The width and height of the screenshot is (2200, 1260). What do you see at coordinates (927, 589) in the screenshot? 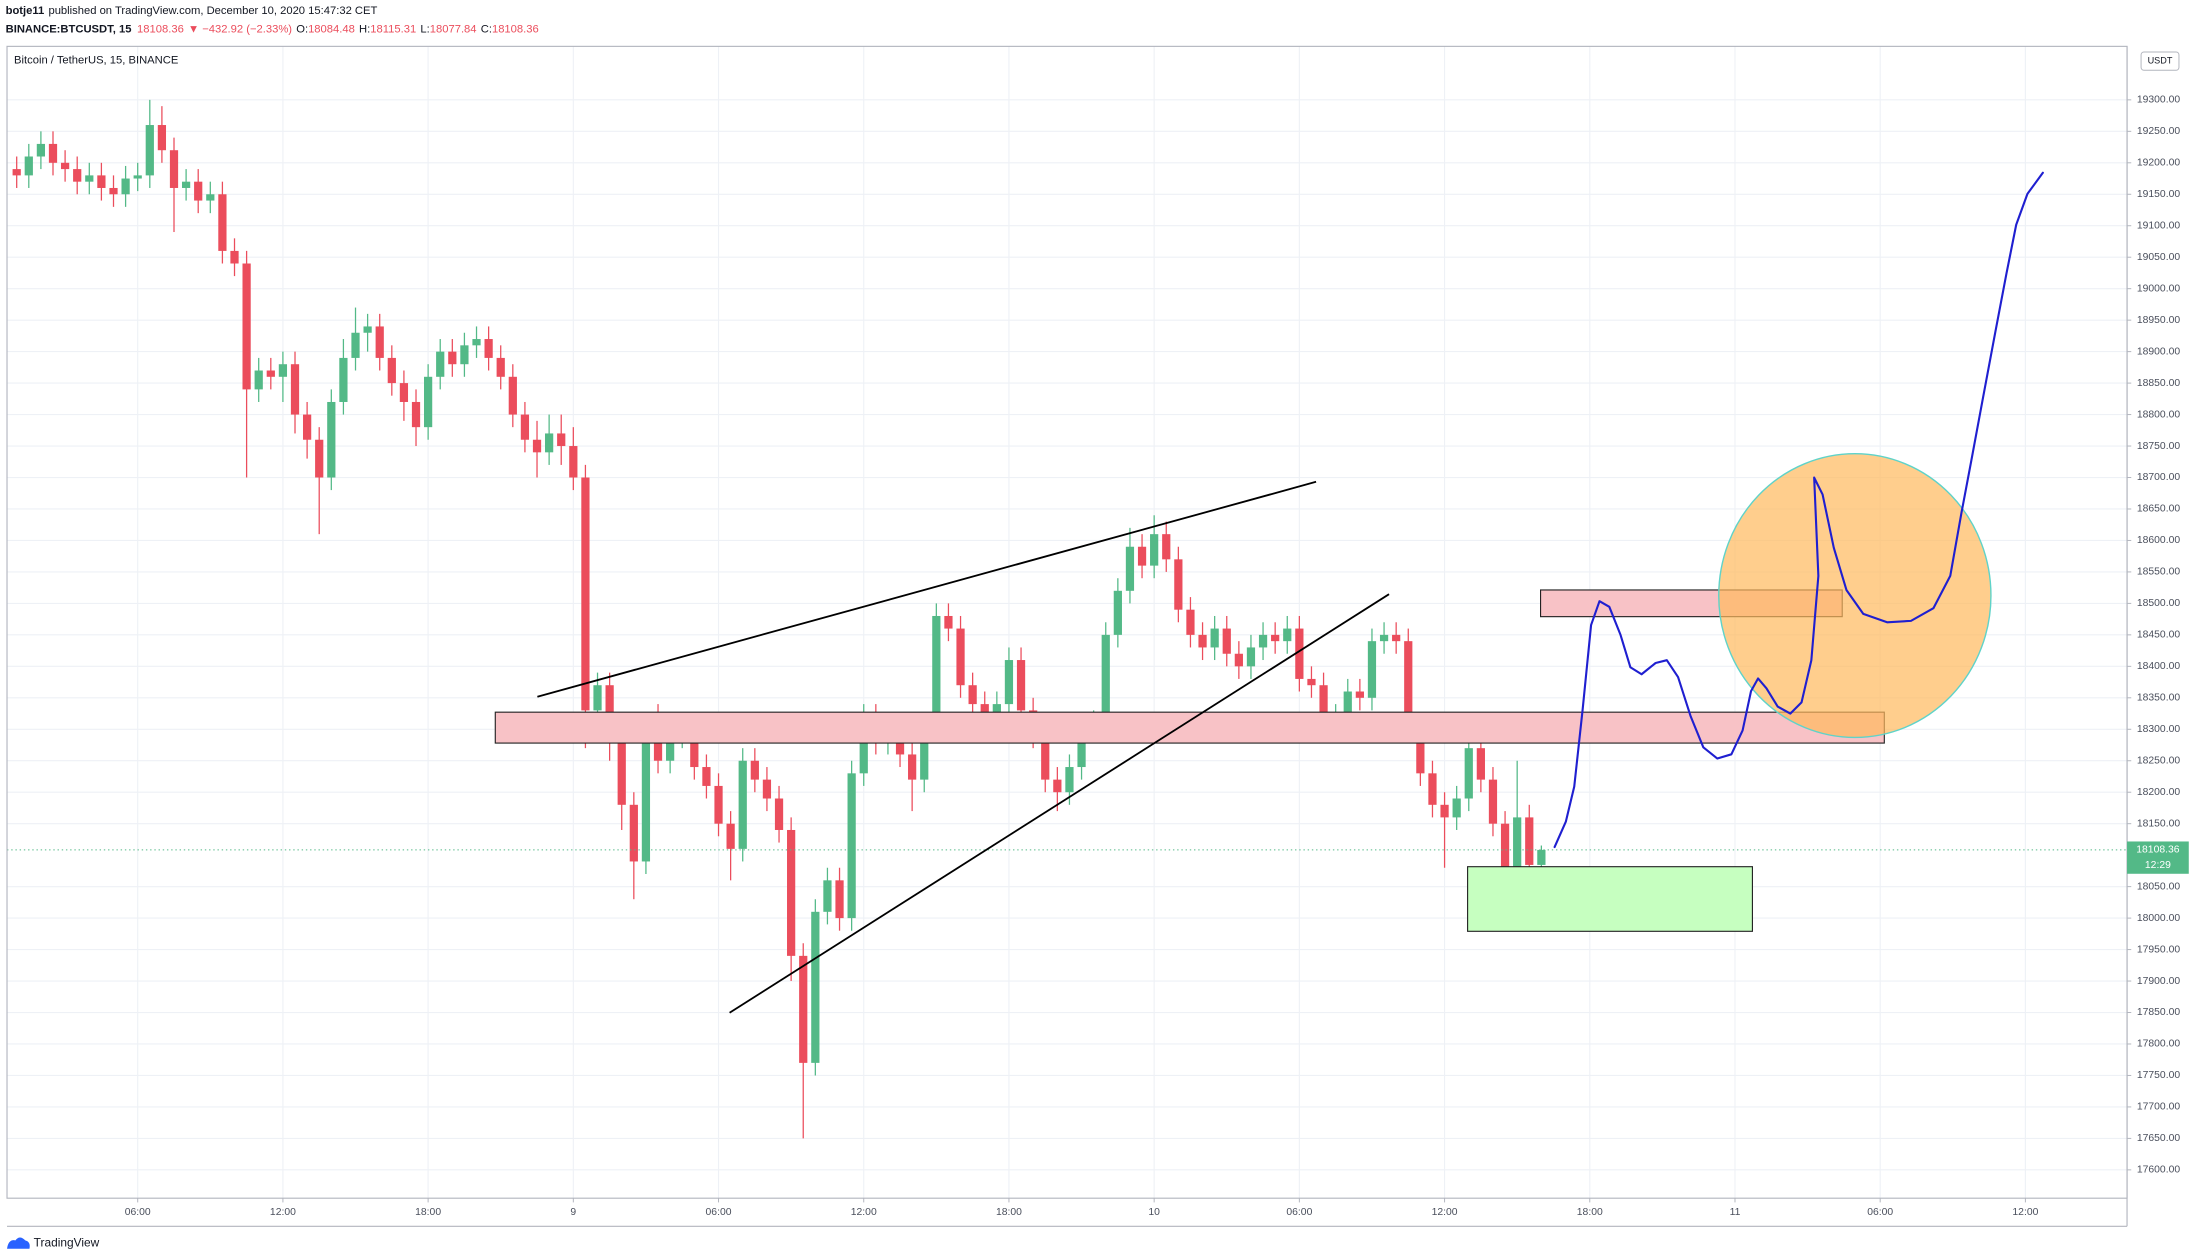
I see `trend-line` at bounding box center [927, 589].